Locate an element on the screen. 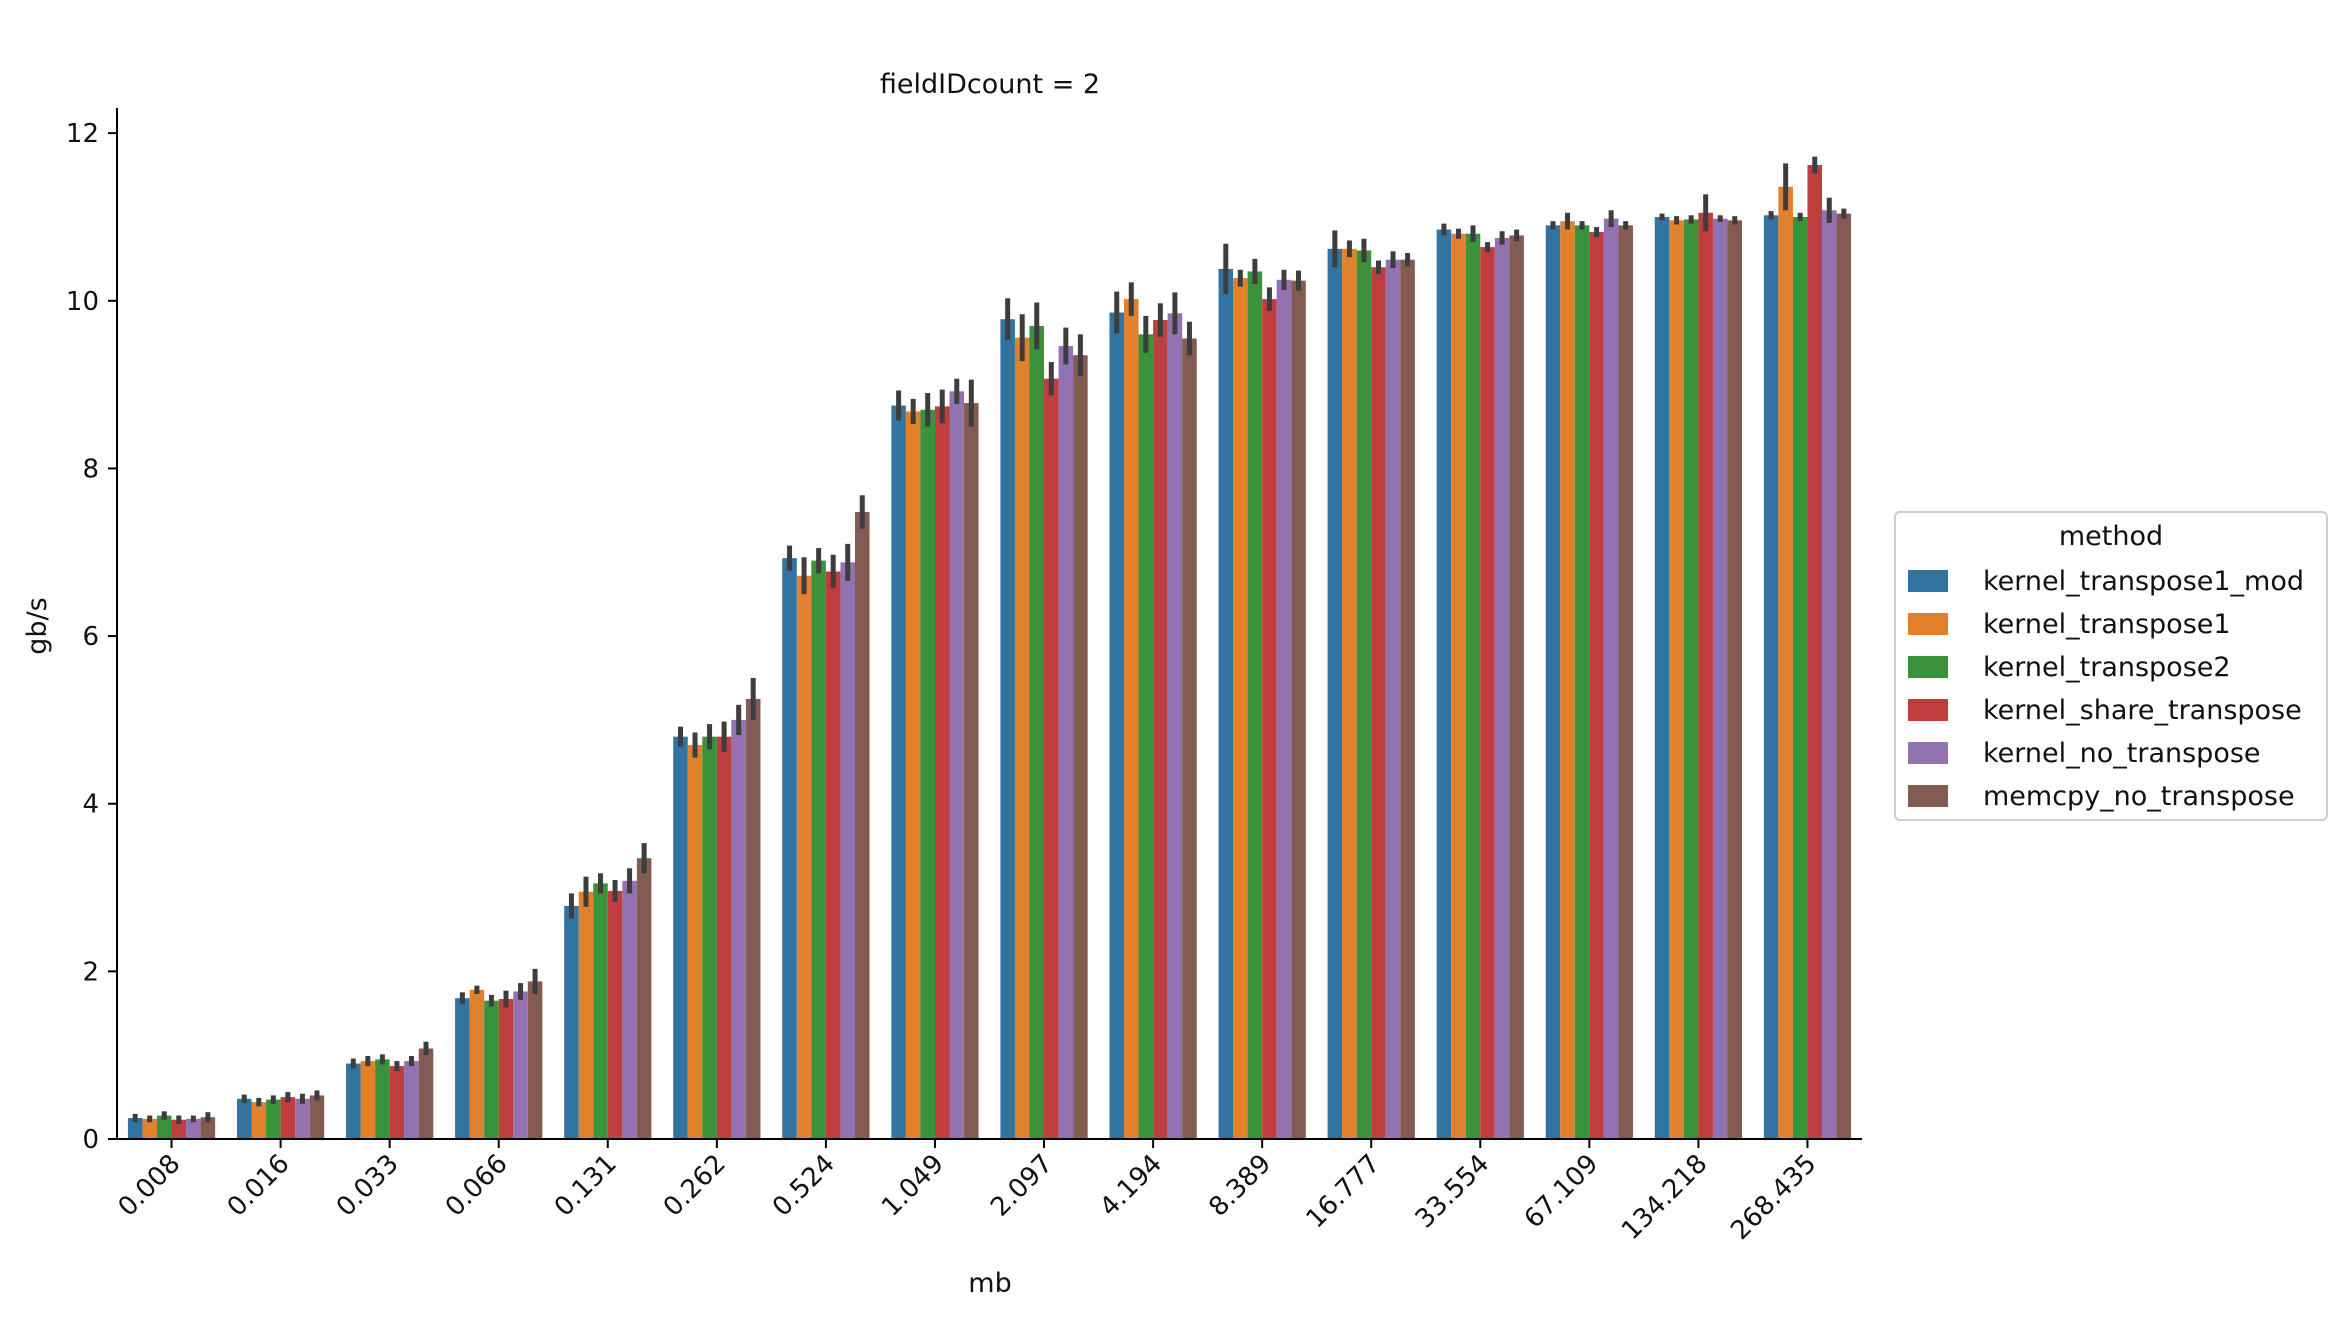 Image resolution: width=2338 pixels, height=1336 pixels. legend-label-kernel_no_transpose: kernel_no_transpose is located at coordinates (2122, 753).